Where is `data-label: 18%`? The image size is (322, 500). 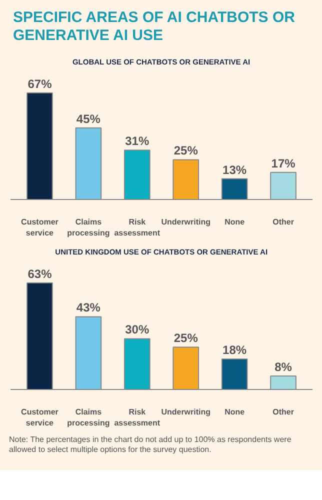 data-label: 18% is located at coordinates (234, 350).